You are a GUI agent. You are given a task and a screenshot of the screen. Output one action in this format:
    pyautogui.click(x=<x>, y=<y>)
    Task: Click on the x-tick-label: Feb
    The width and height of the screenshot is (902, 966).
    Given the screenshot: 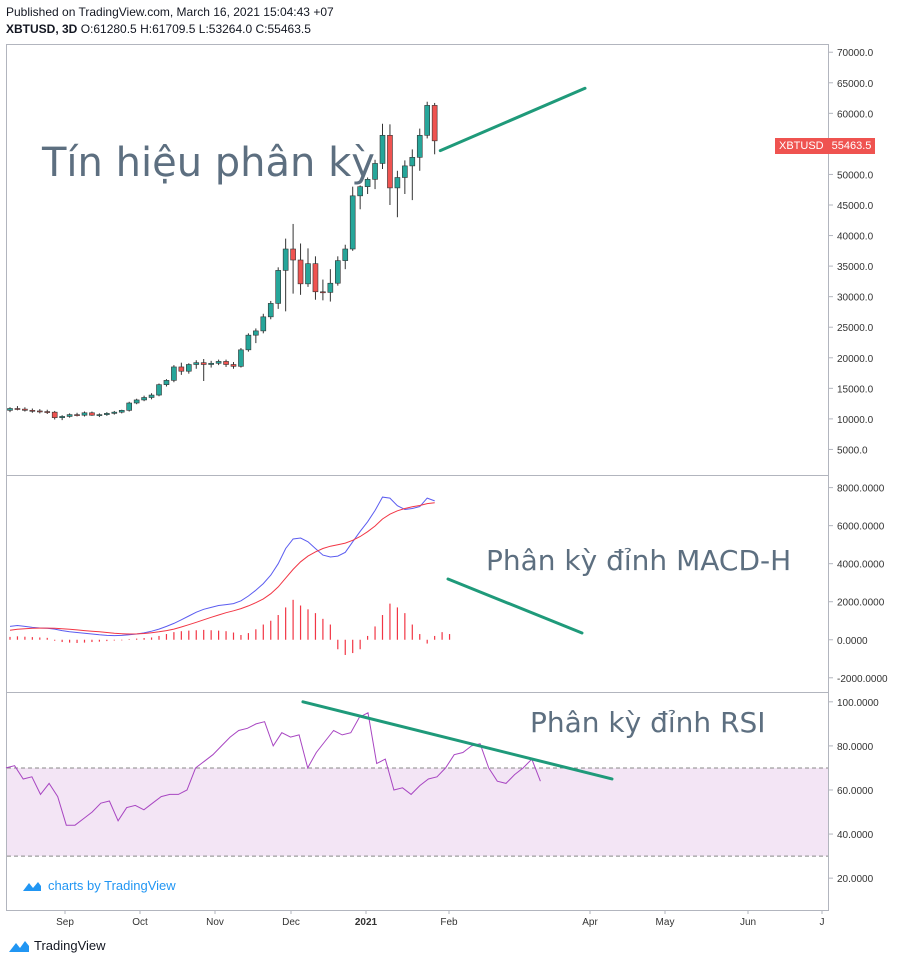 What is the action you would take?
    pyautogui.click(x=449, y=922)
    